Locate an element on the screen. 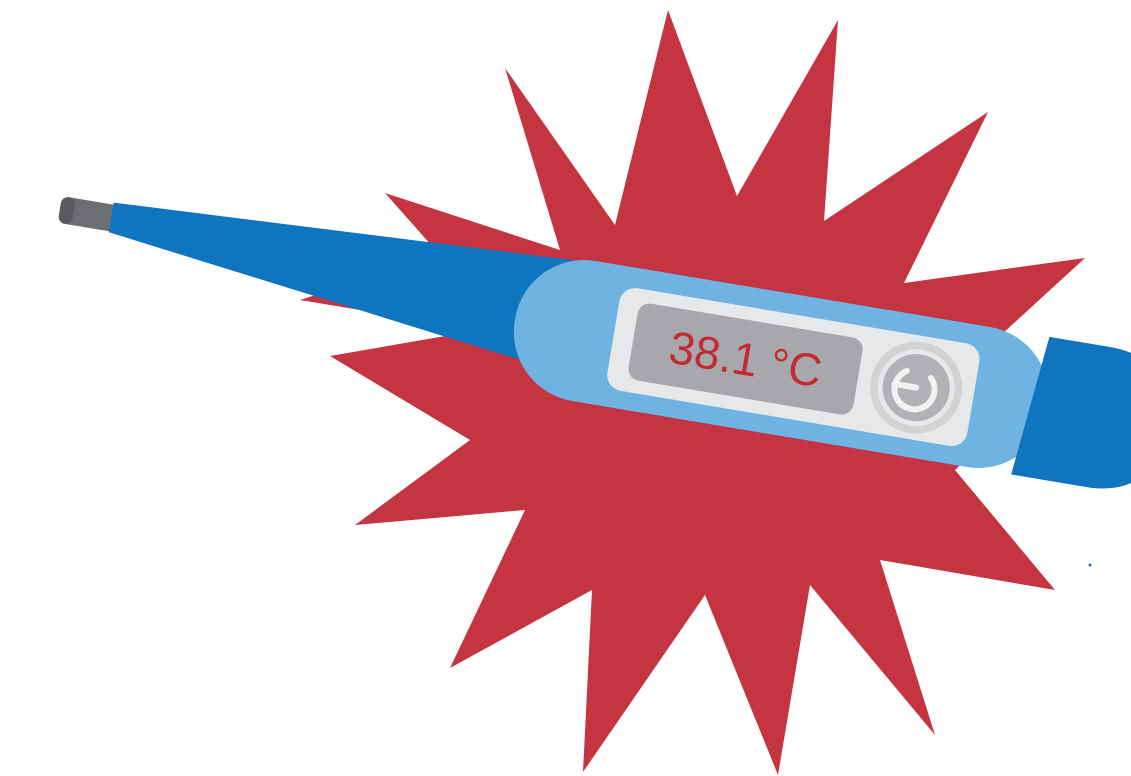  stray-dot is located at coordinates (1090, 565).